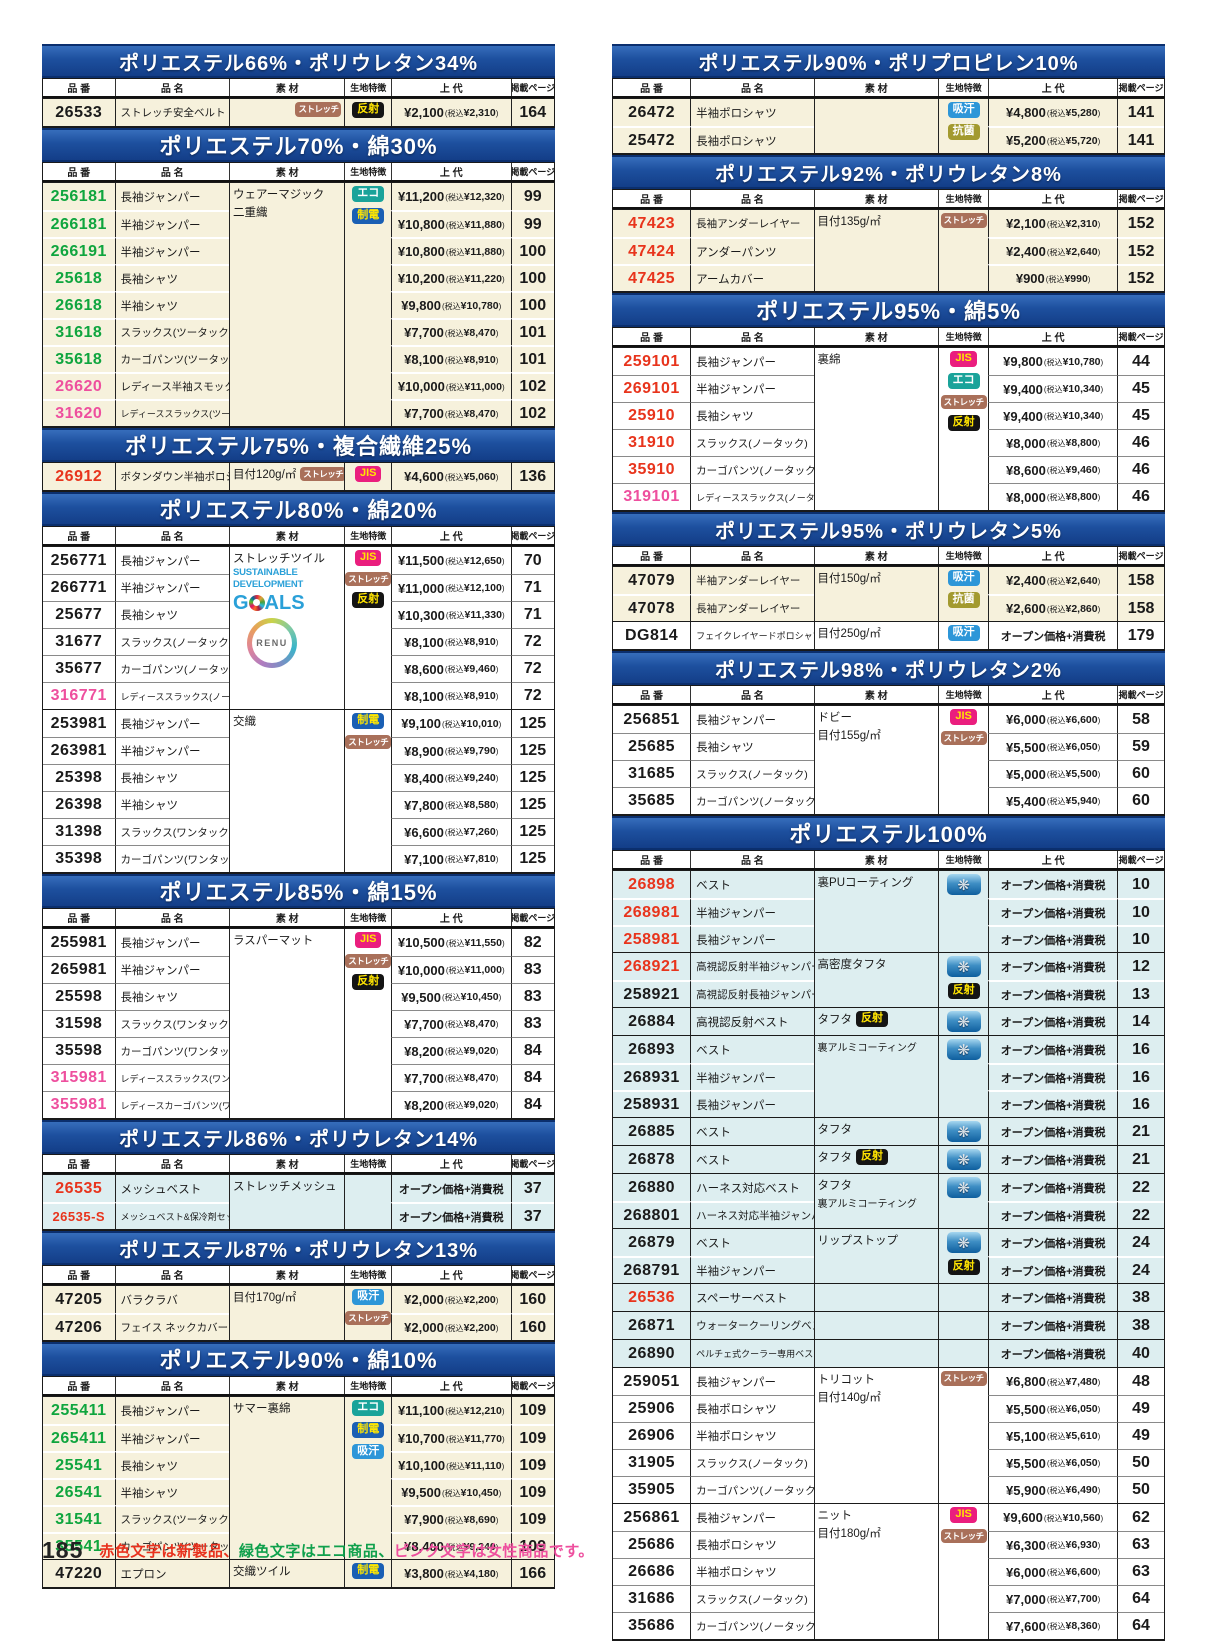 The image size is (1219, 1641). I want to click on price-cell: ¥11,100 (税込¥12,210), so click(450, 1410).